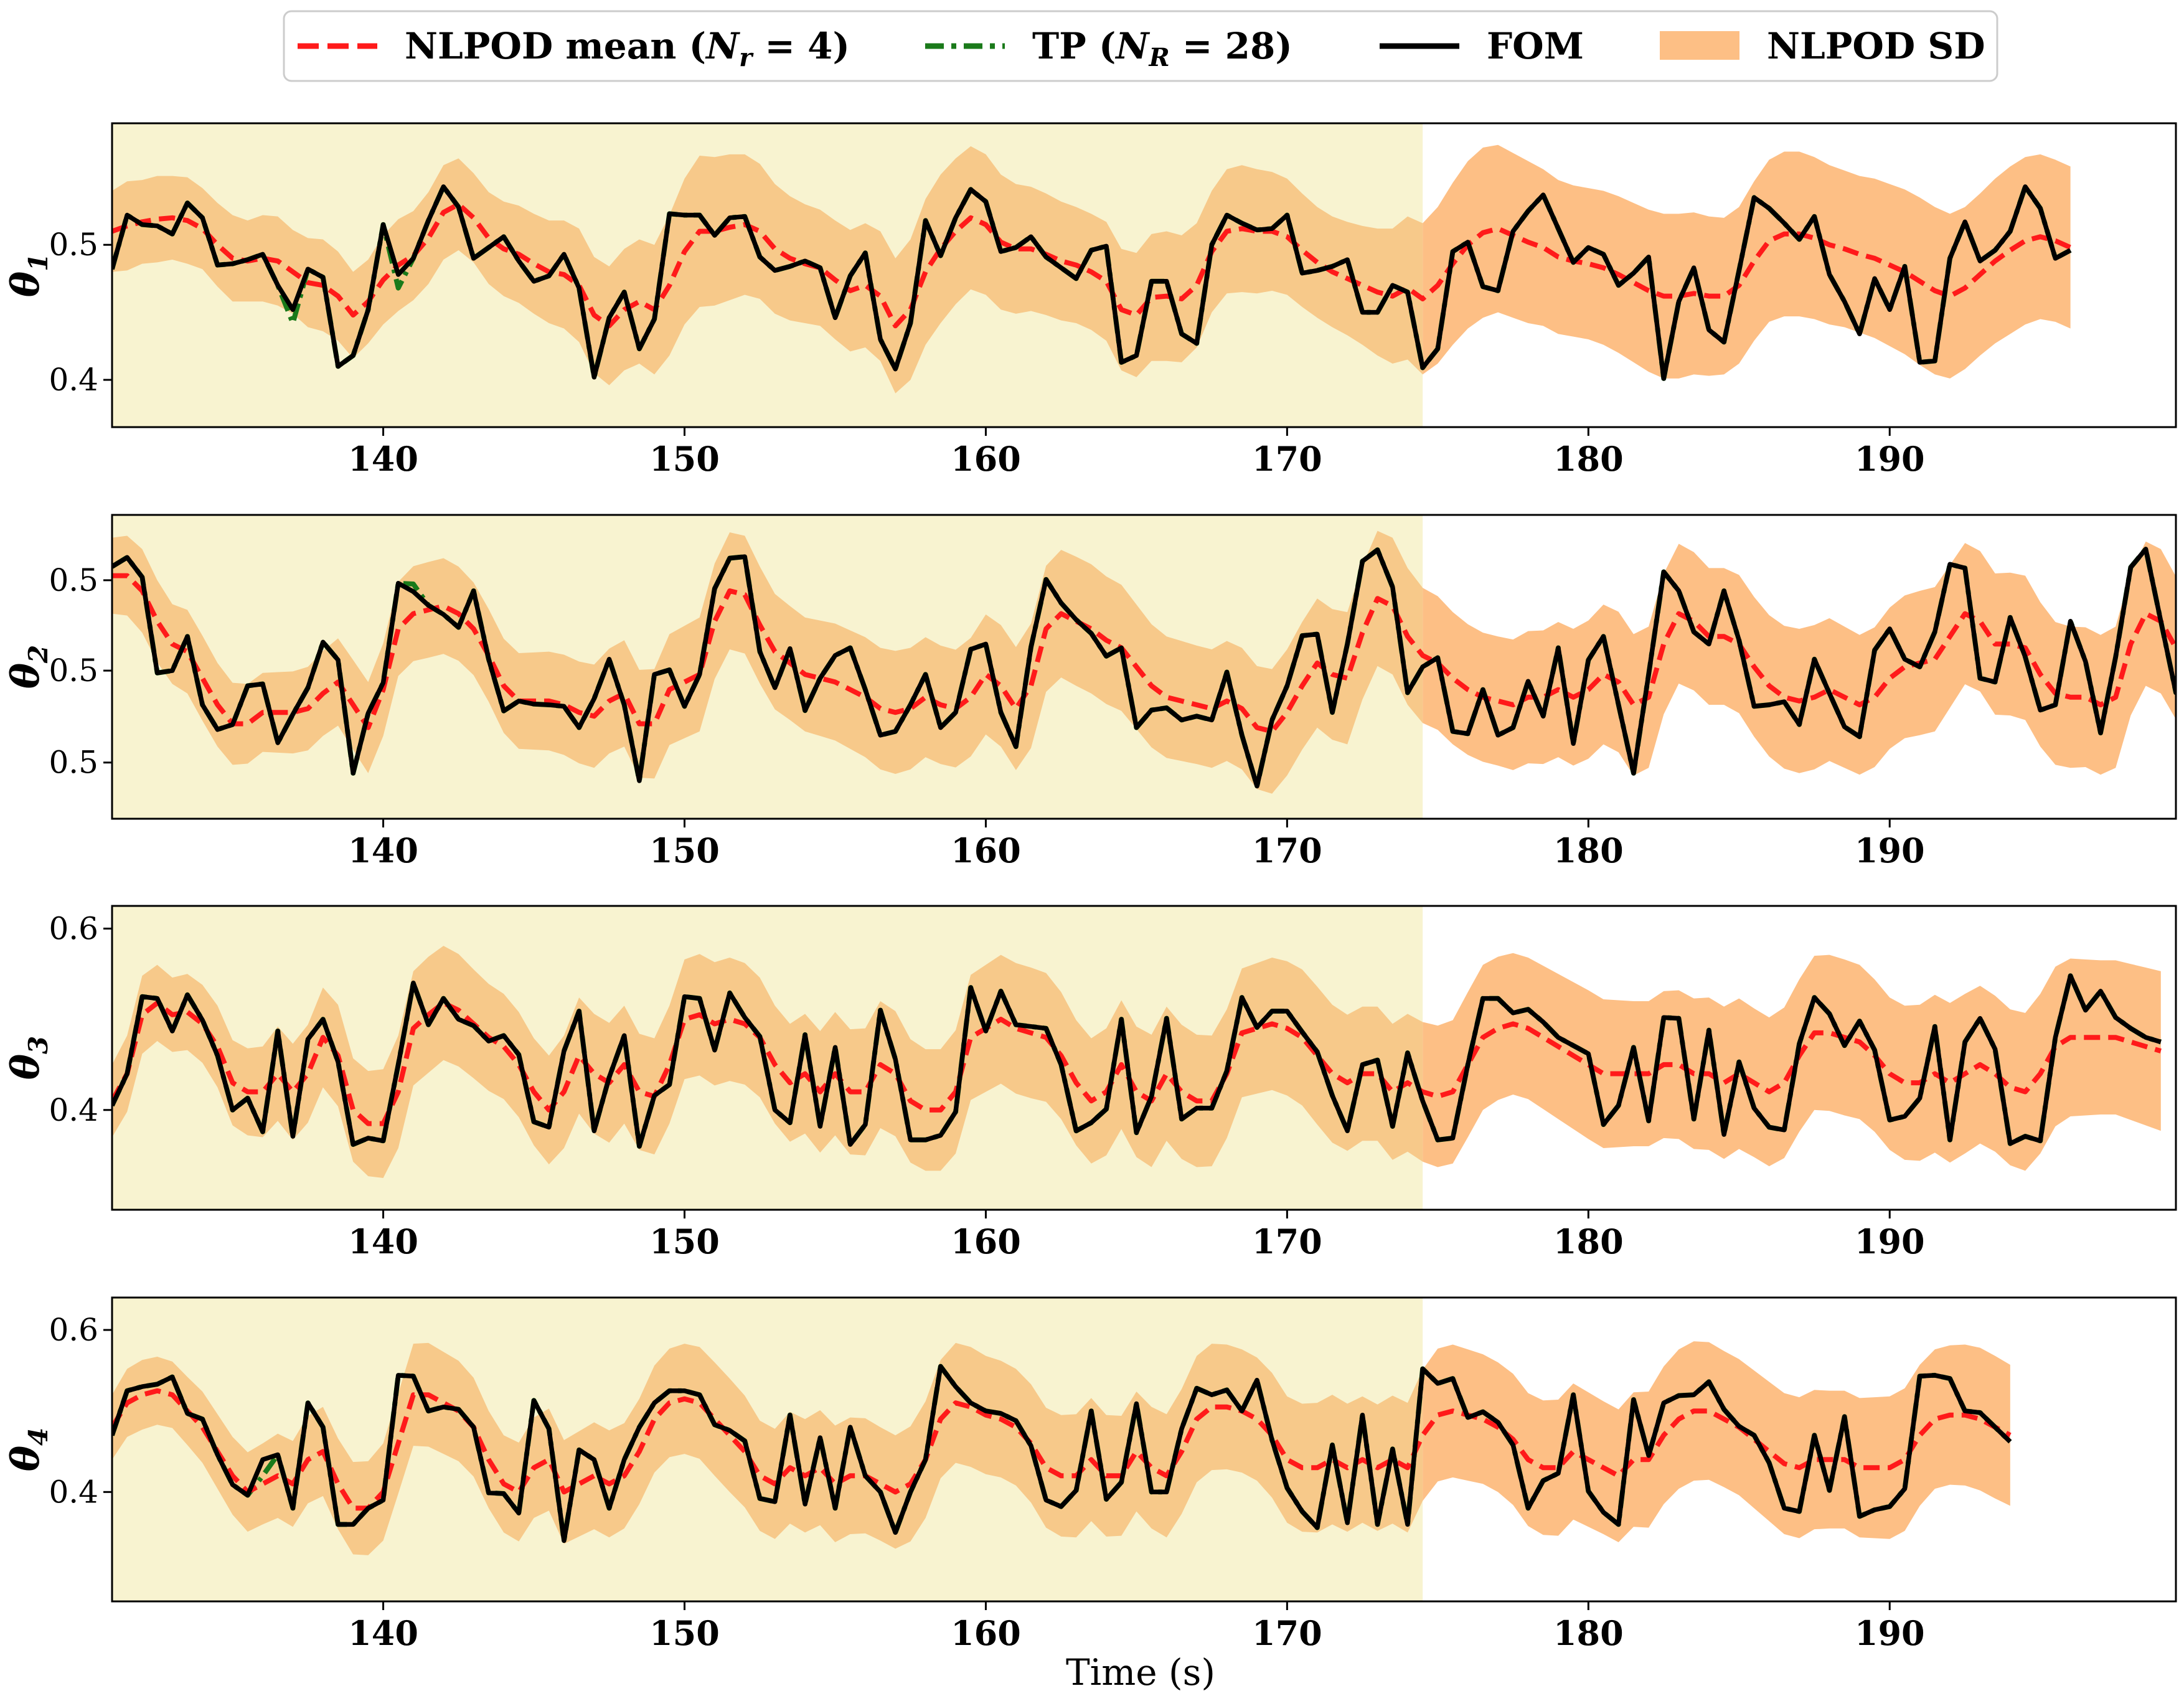 Image resolution: width=2184 pixels, height=1701 pixels. What do you see at coordinates (685, 1633) in the screenshot?
I see `x-tick-label-theta4-150: 150` at bounding box center [685, 1633].